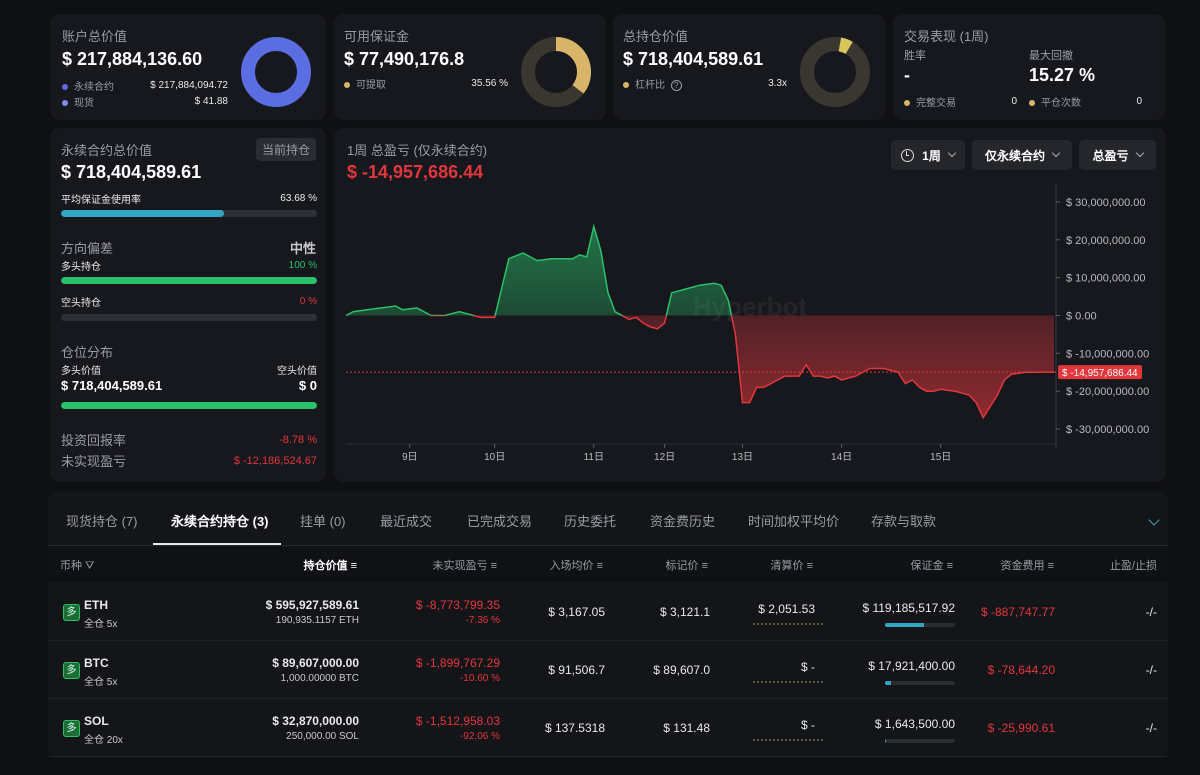 This screenshot has width=1200, height=775. What do you see at coordinates (189, 301) in the screenshot?
I see `short-row: 空头持仓 0 %` at bounding box center [189, 301].